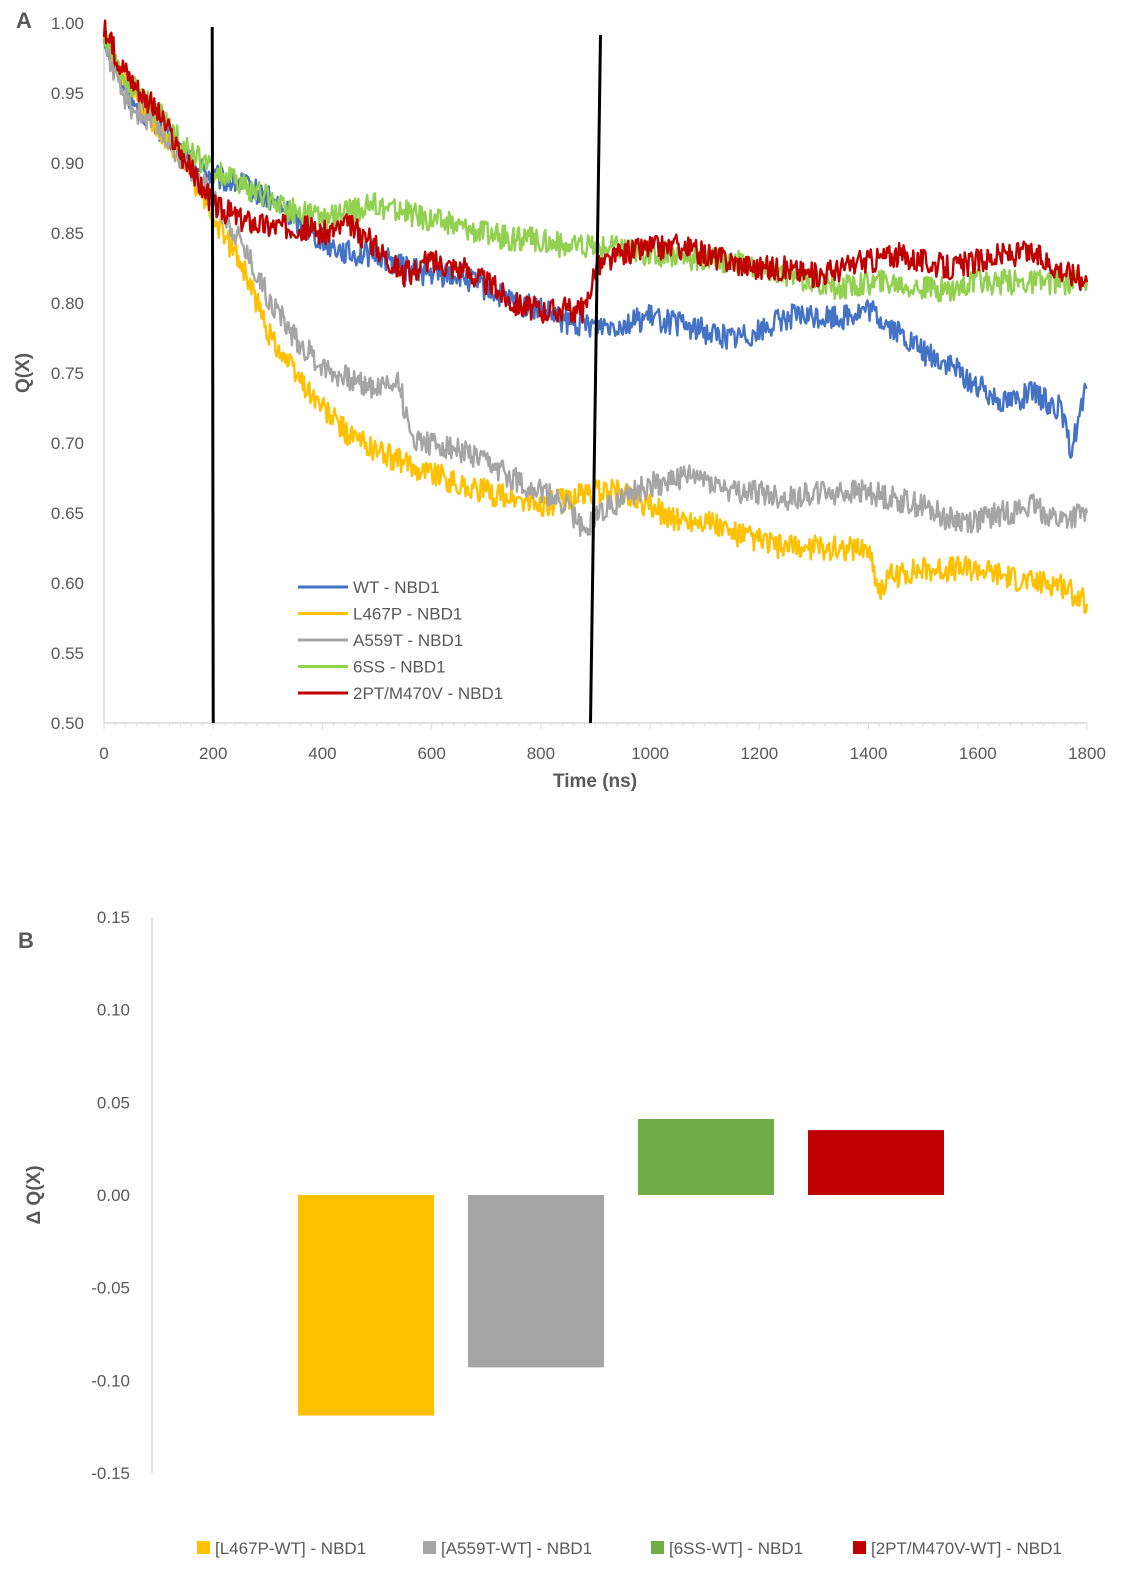  Describe the element at coordinates (24, 20) in the screenshot. I see `panel-a-label: A` at that location.